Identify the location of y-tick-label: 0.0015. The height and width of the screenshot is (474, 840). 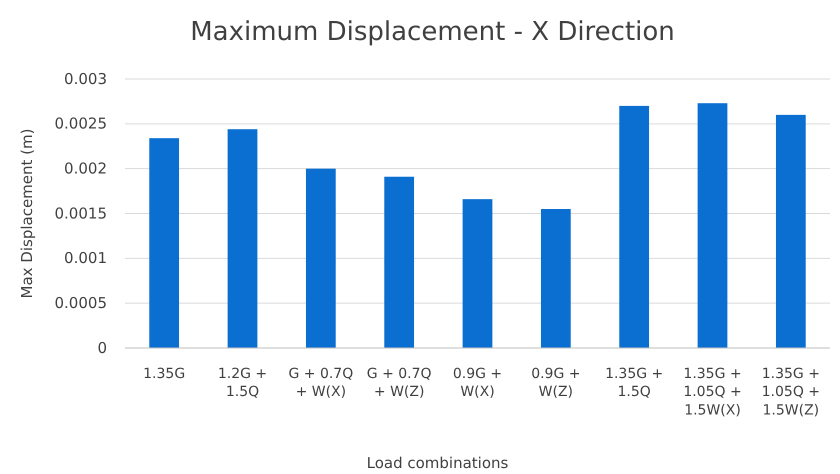
(80, 213).